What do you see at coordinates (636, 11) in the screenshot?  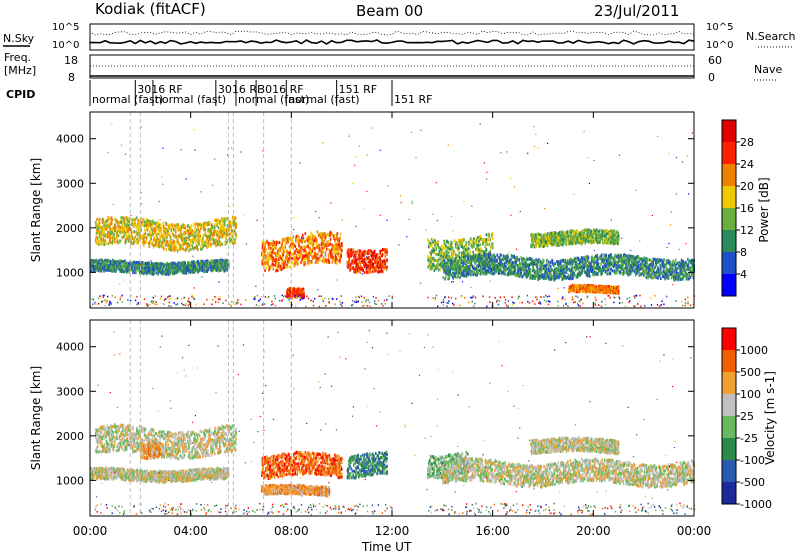 I see `date-title: 23/Jul/2011` at bounding box center [636, 11].